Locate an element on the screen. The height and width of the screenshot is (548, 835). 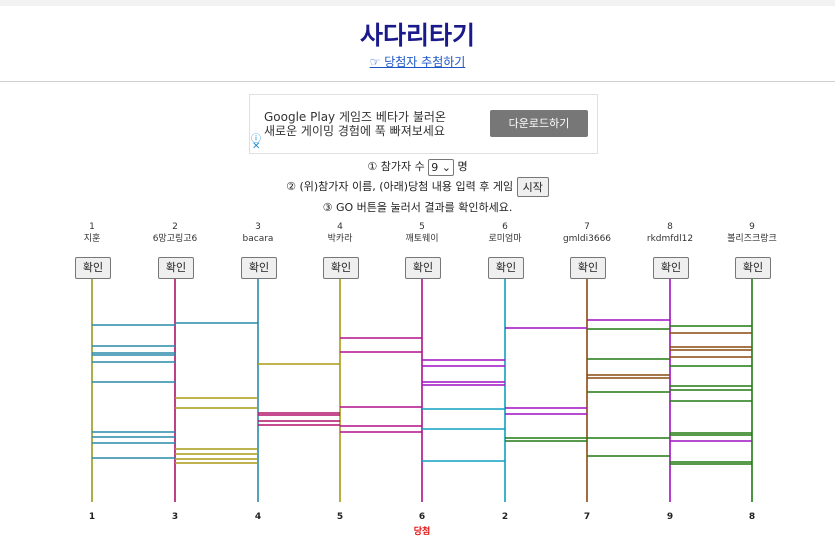
result-value: 3 is located at coordinates (175, 517).